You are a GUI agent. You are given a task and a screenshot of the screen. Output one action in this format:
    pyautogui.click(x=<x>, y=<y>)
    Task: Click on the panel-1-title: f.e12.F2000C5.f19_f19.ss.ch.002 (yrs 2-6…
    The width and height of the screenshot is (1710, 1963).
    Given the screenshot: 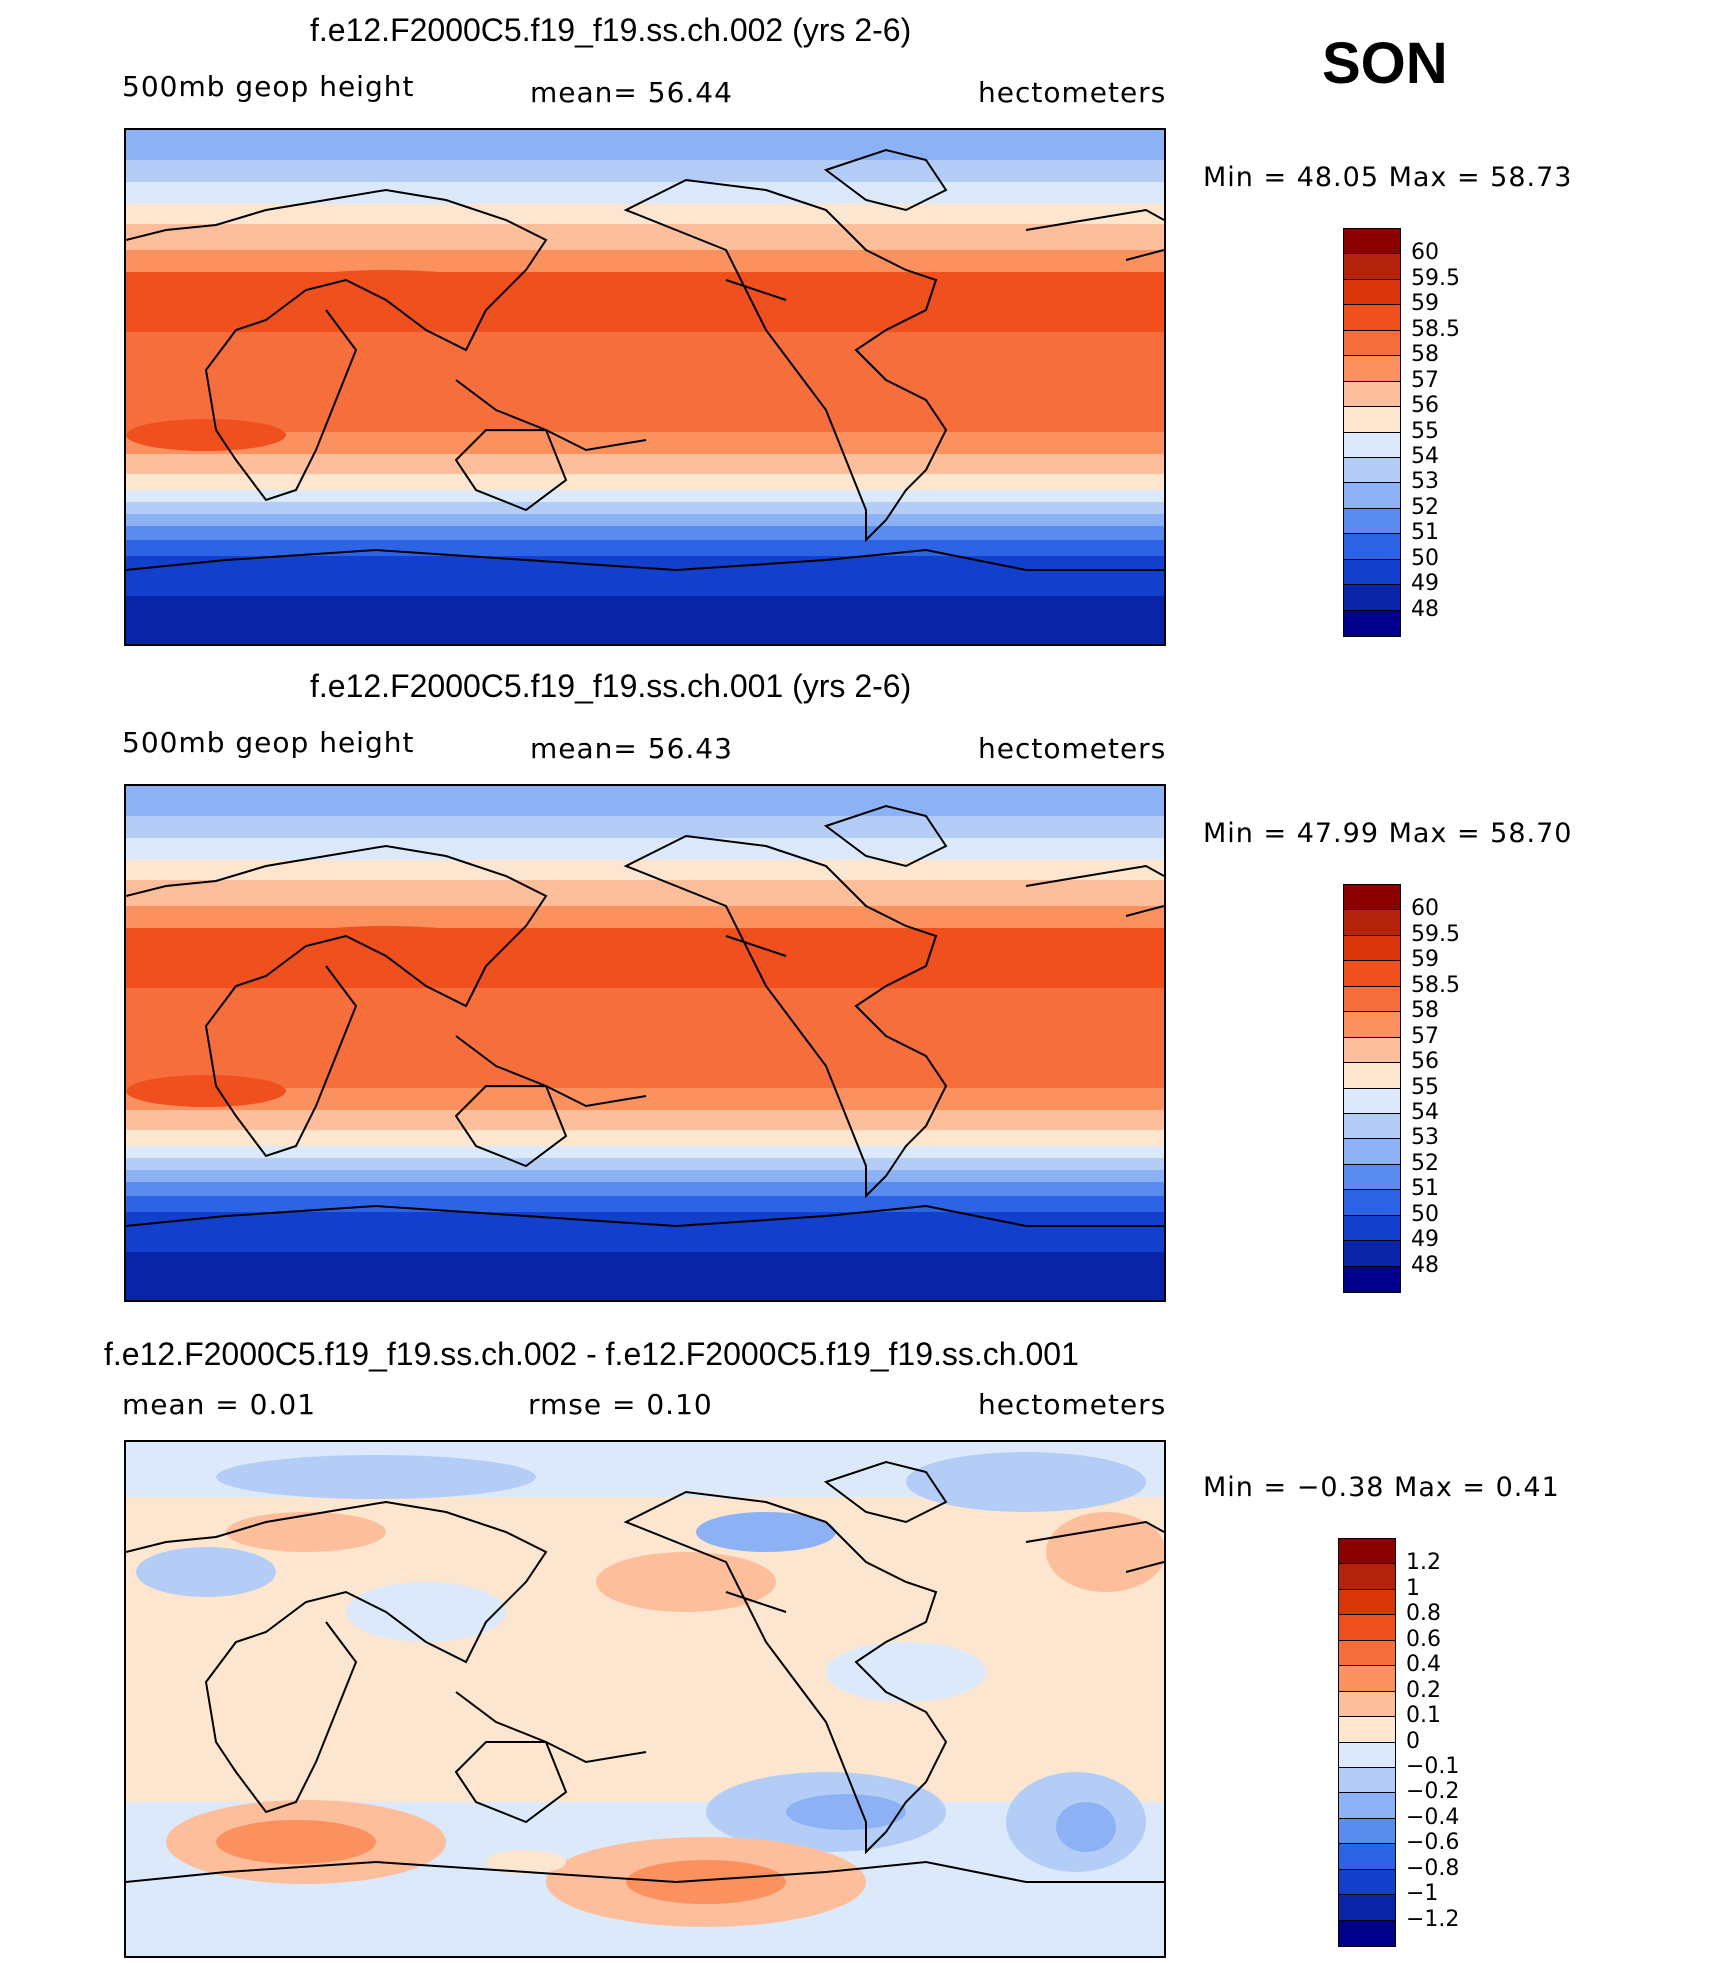 What is the action you would take?
    pyautogui.click(x=611, y=30)
    